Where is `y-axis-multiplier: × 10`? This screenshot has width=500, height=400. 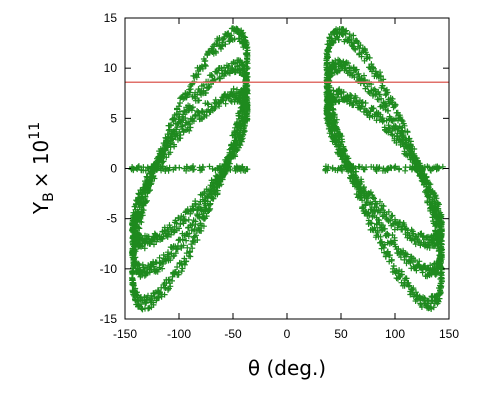
y-axis-multiplier: × 10 is located at coordinates (41, 164).